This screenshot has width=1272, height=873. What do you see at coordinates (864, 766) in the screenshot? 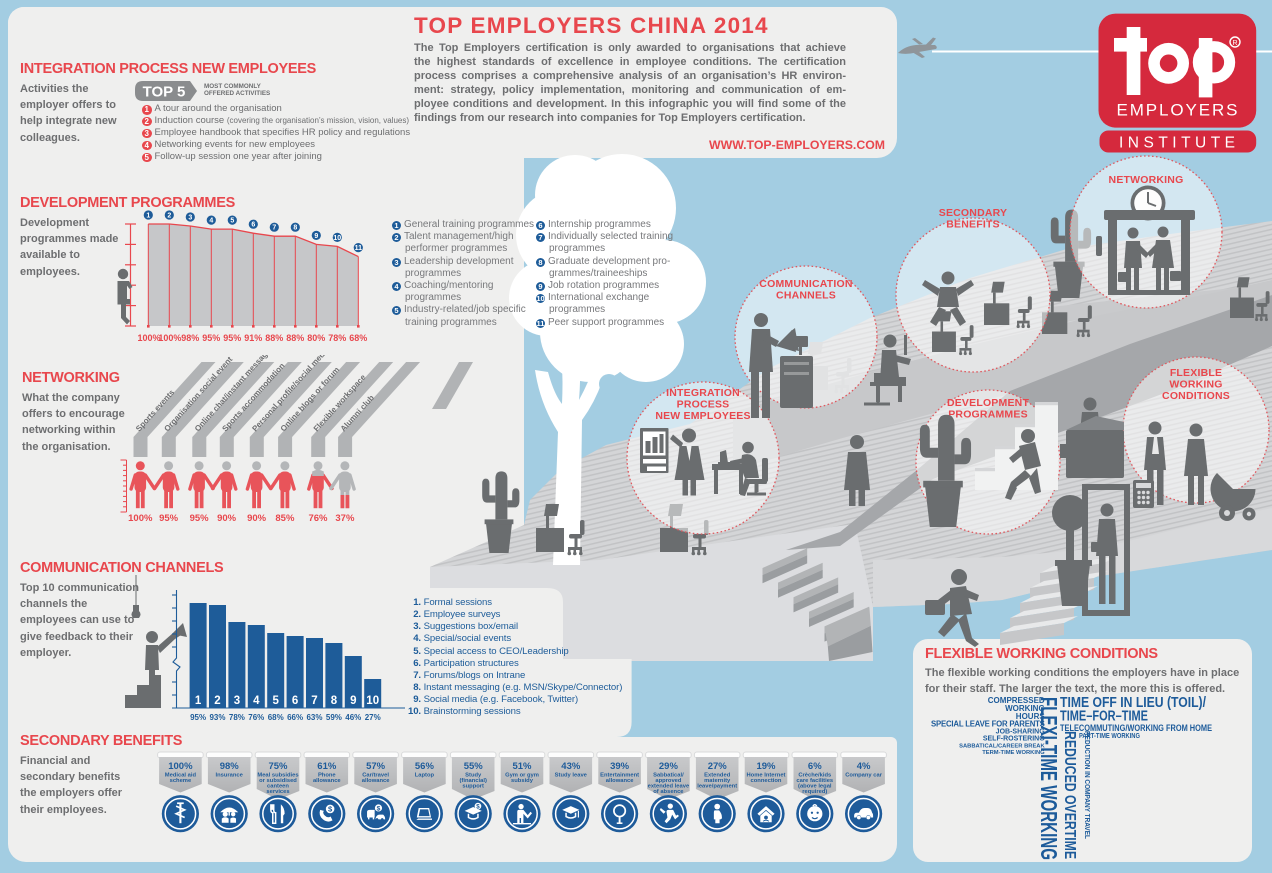
I see `svg-text: 4%` at bounding box center [864, 766].